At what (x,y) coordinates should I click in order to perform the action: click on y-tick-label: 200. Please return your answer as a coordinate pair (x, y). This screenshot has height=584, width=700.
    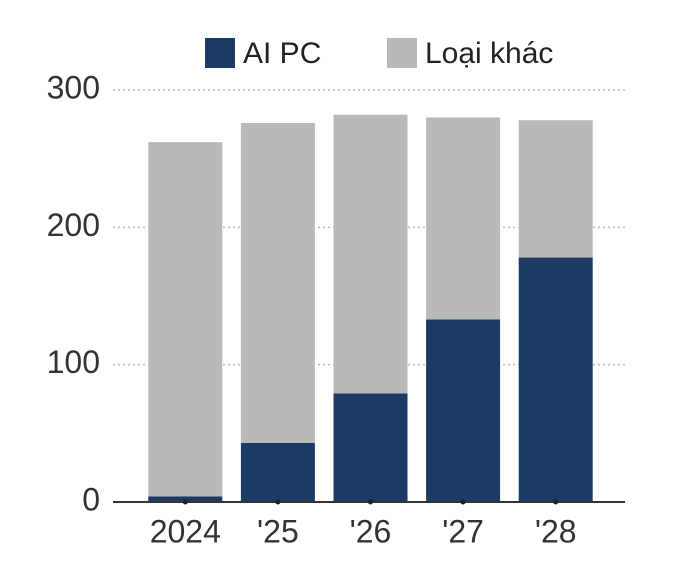
    Looking at the image, I should click on (73, 225).